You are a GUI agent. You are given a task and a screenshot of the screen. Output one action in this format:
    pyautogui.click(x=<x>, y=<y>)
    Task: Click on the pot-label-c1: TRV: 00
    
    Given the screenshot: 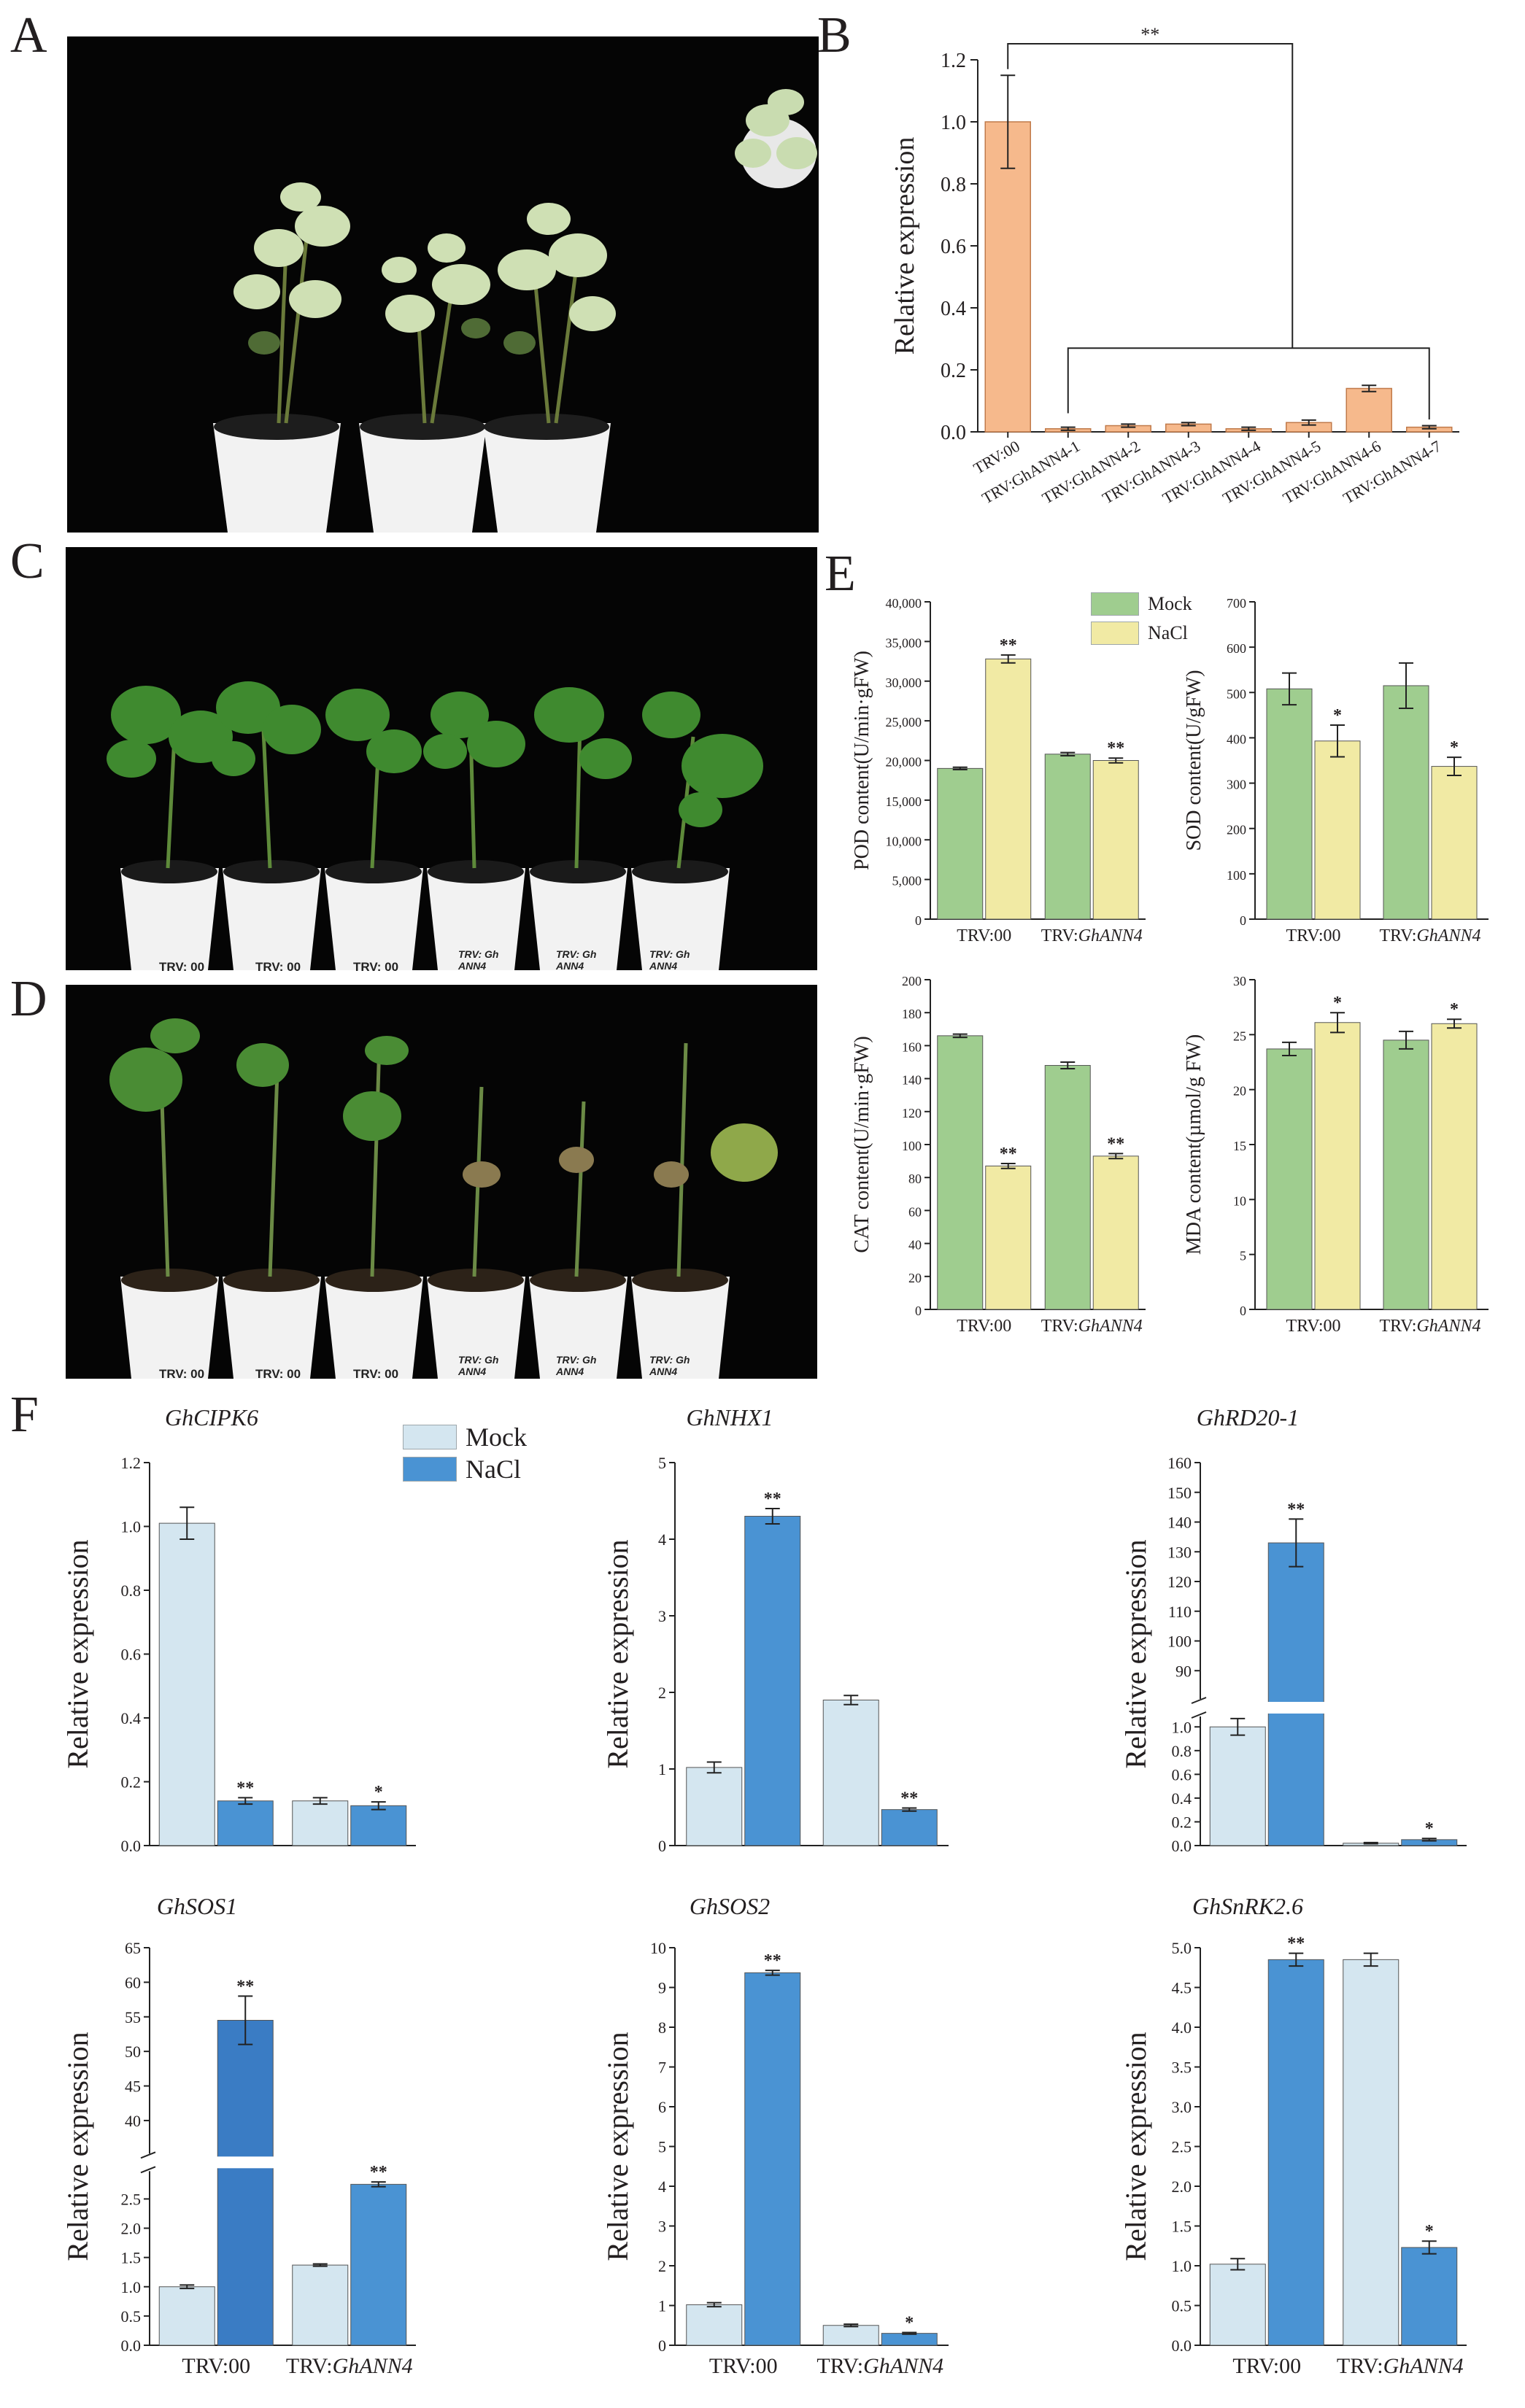 What is the action you would take?
    pyautogui.click(x=182, y=967)
    